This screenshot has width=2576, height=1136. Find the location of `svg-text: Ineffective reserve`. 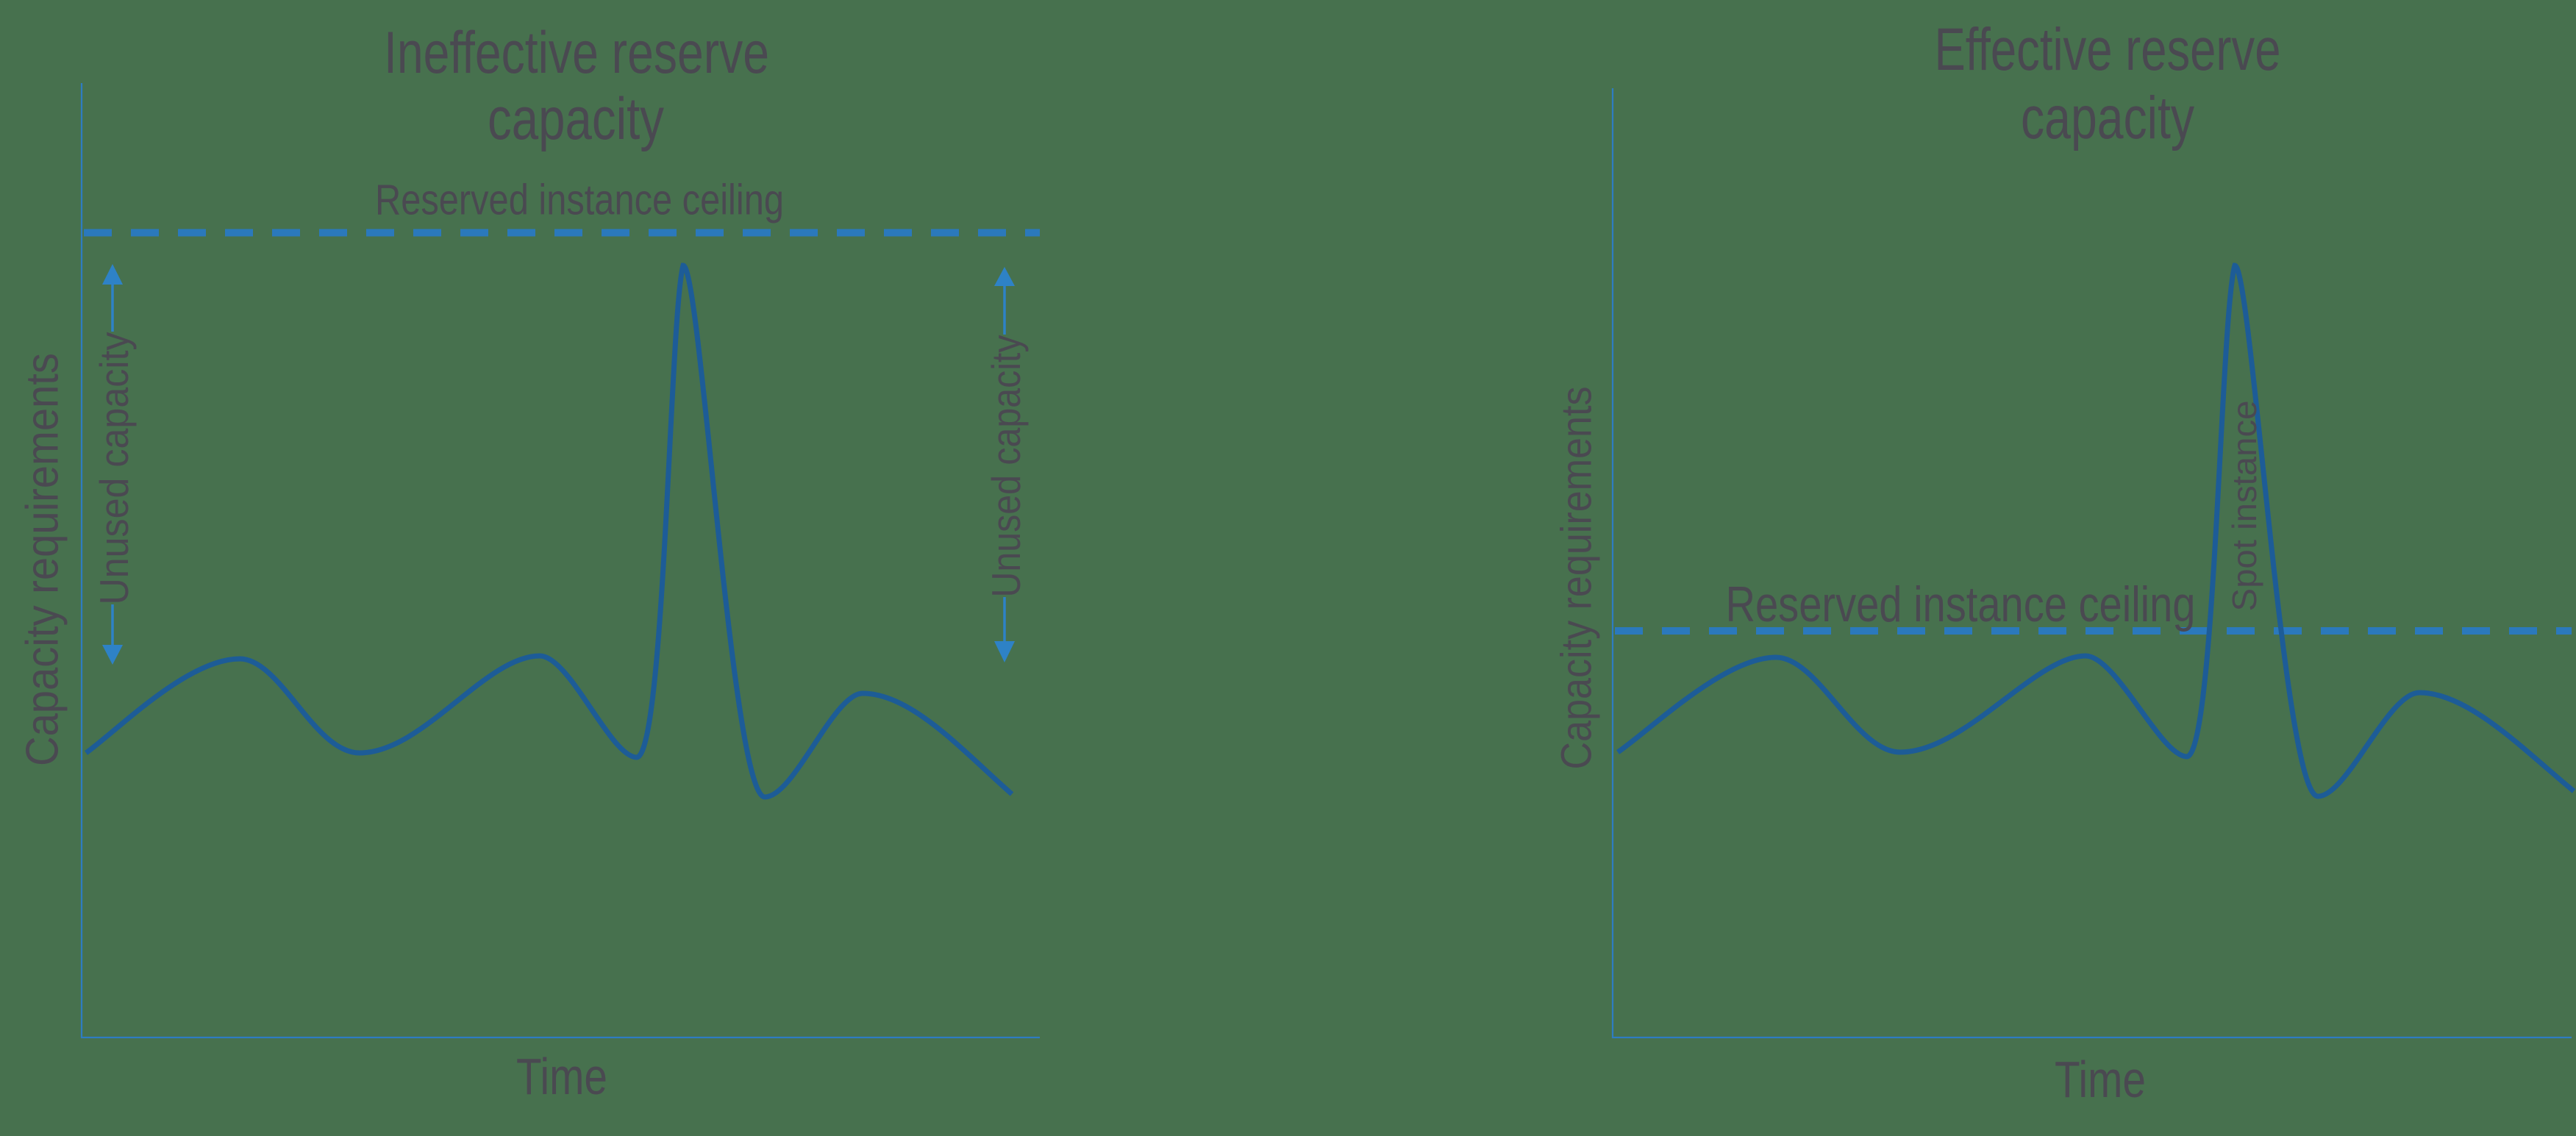

svg-text: Ineffective reserve is located at coordinates (576, 53).